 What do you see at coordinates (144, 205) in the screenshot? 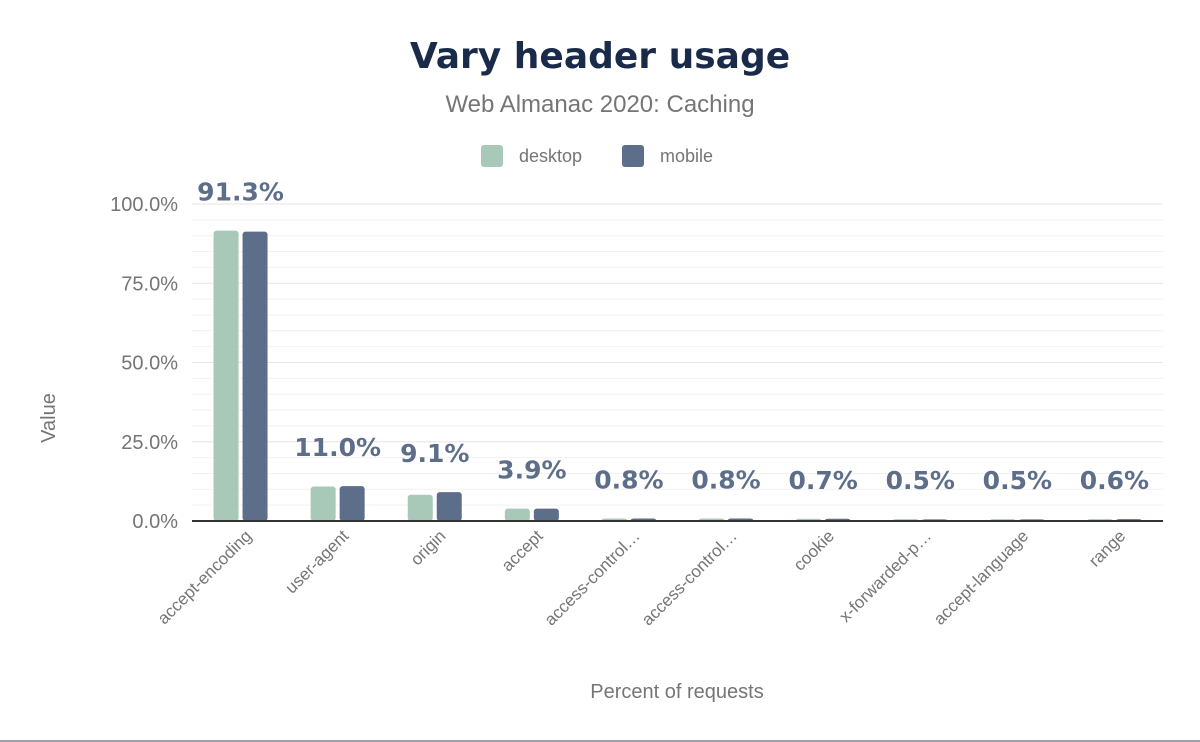
I see `y-tick-label: 100.0%` at bounding box center [144, 205].